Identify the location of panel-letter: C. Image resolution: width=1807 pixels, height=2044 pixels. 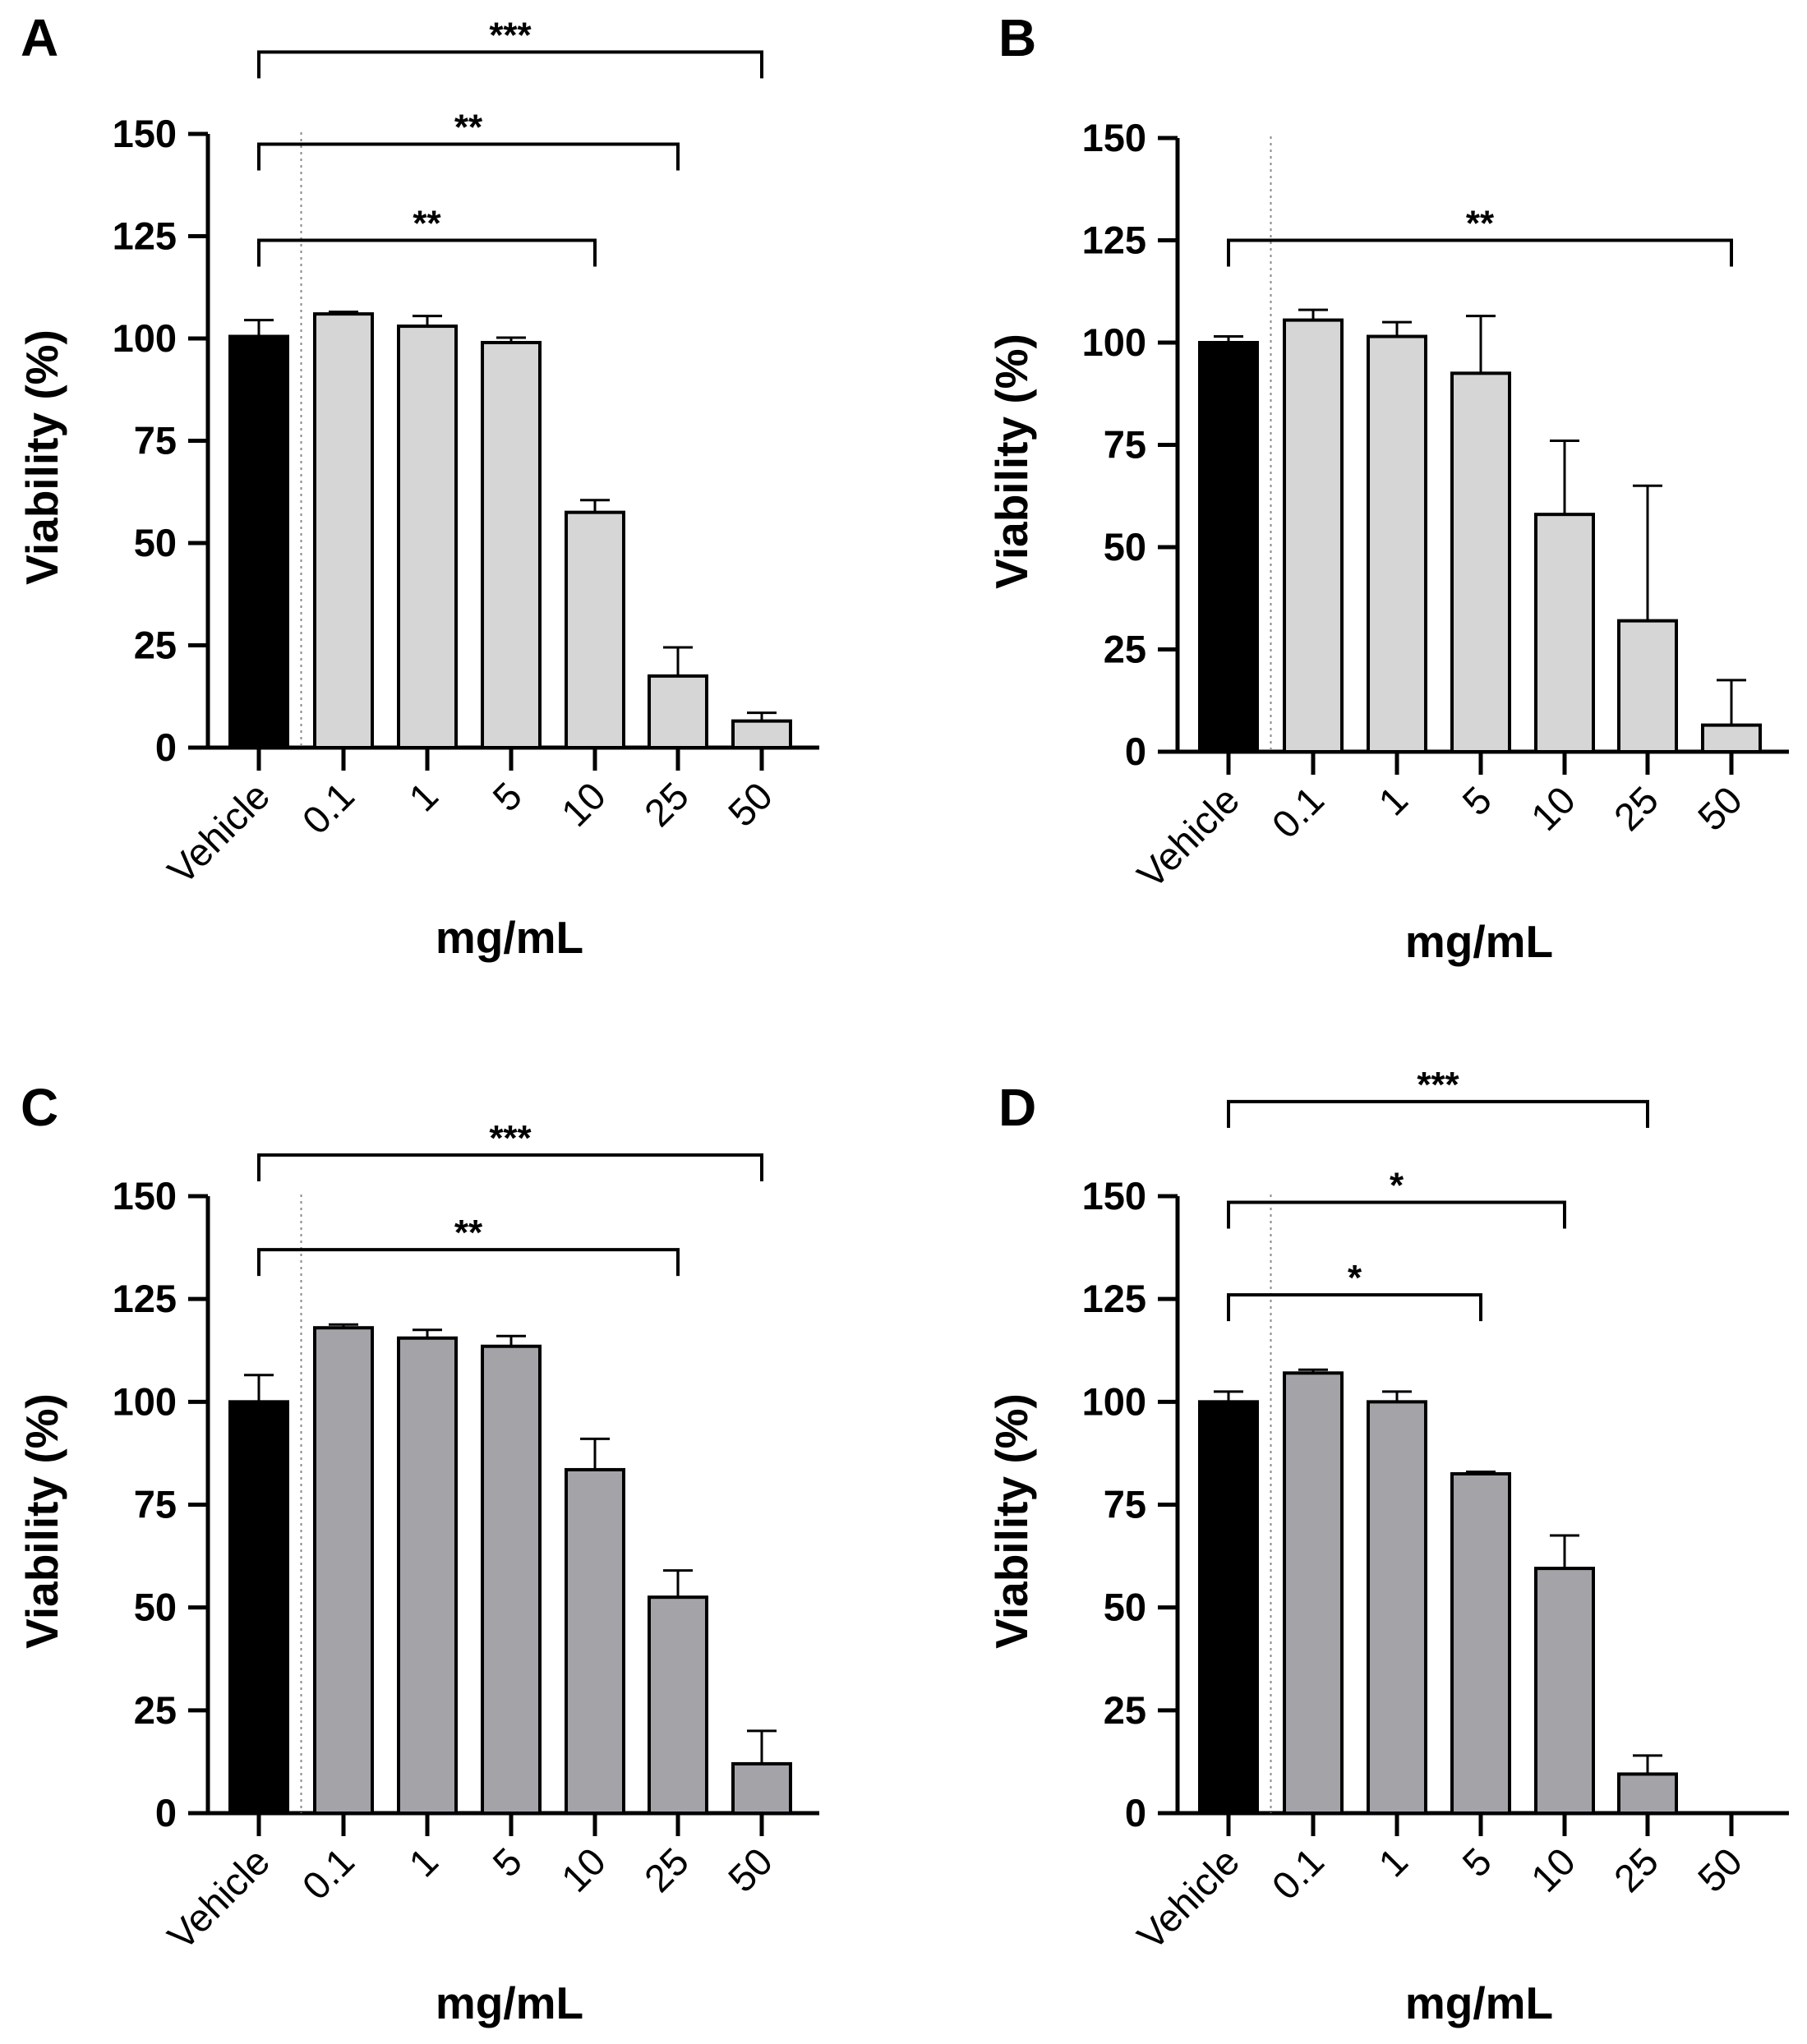
(39, 1107).